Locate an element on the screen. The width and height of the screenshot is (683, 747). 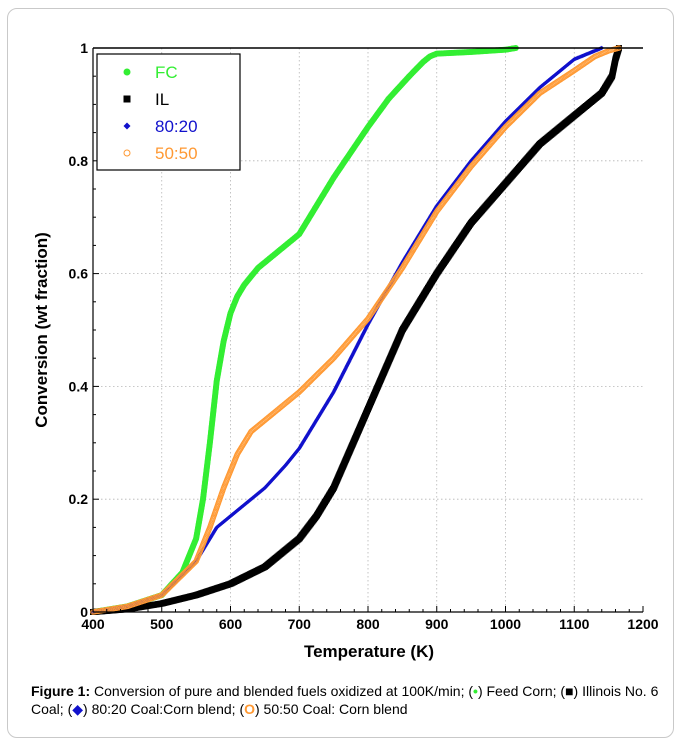
x-tick-label-6: 1000 is located at coordinates (505, 624).